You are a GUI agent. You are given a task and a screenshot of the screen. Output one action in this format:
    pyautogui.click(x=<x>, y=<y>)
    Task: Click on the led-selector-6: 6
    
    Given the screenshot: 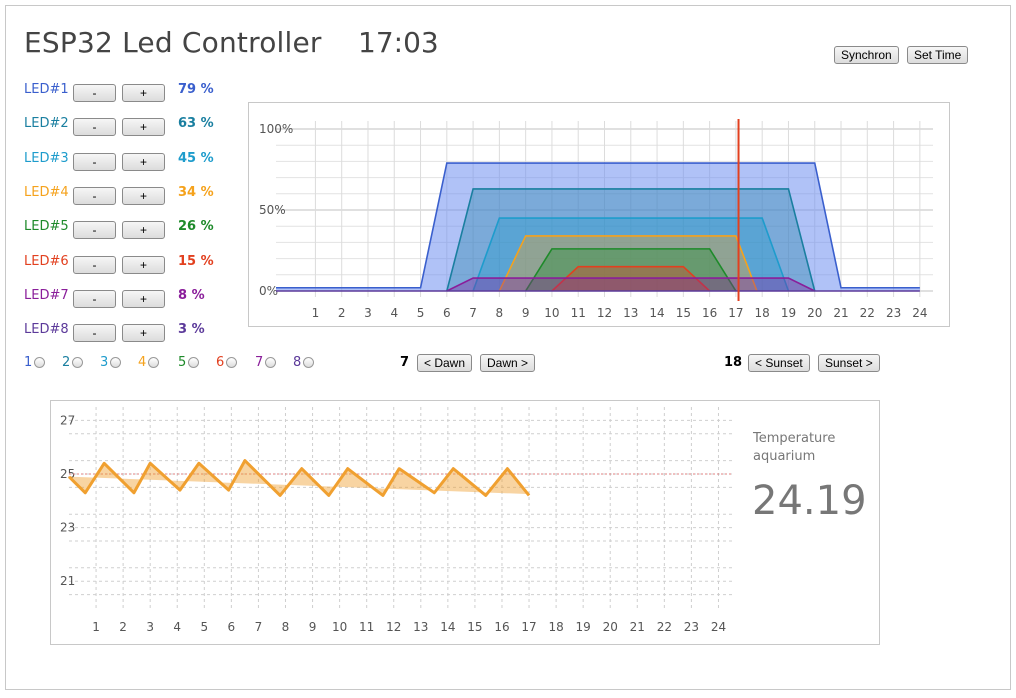 What is the action you would take?
    pyautogui.click(x=227, y=362)
    